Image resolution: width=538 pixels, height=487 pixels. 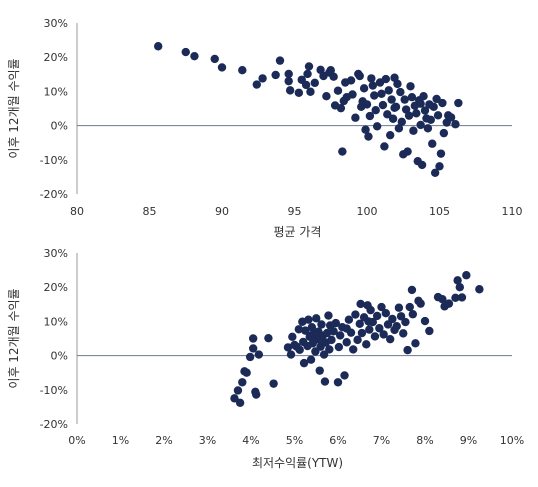 What do you see at coordinates (512, 211) in the screenshot?
I see `panel1-x-tick-label: 110` at bounding box center [512, 211].